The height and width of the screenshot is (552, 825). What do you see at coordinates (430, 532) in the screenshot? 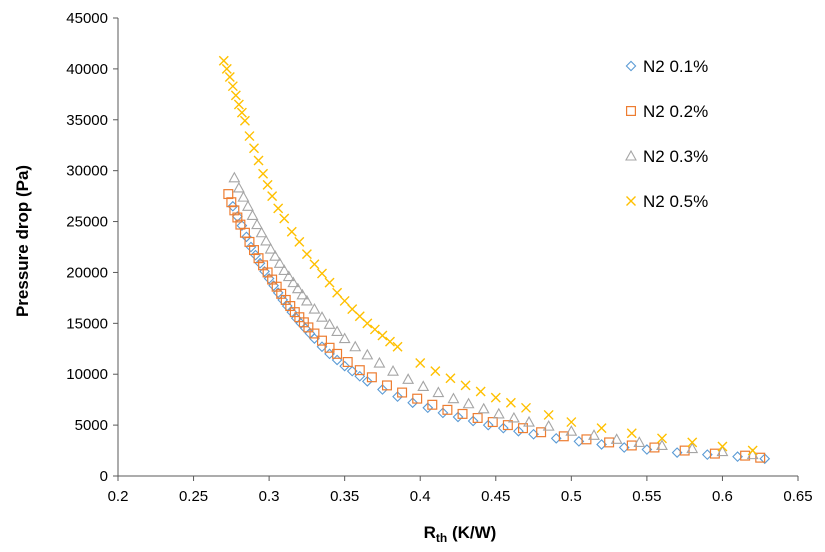
I see `x-axis-title-main: R` at bounding box center [430, 532].